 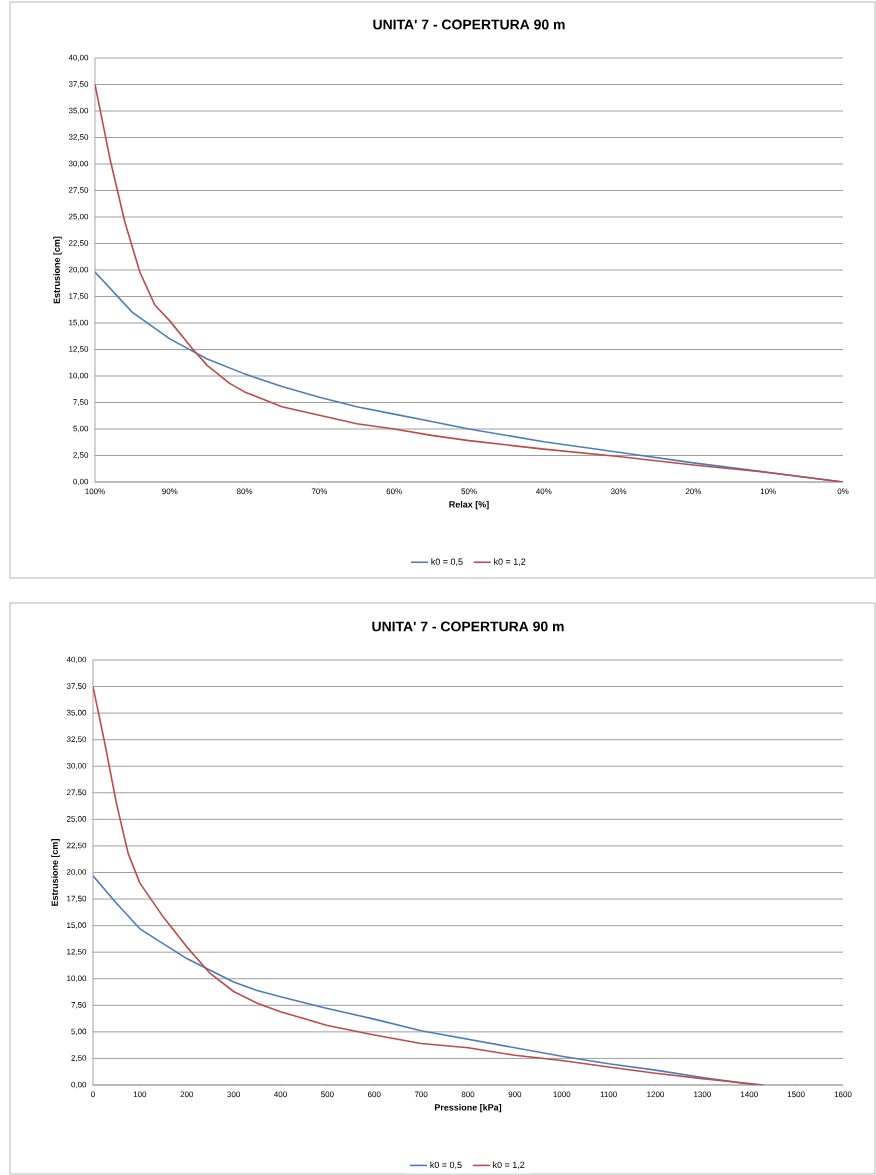 I want to click on x-axis-title: Pressione [kPa], so click(x=468, y=1108).